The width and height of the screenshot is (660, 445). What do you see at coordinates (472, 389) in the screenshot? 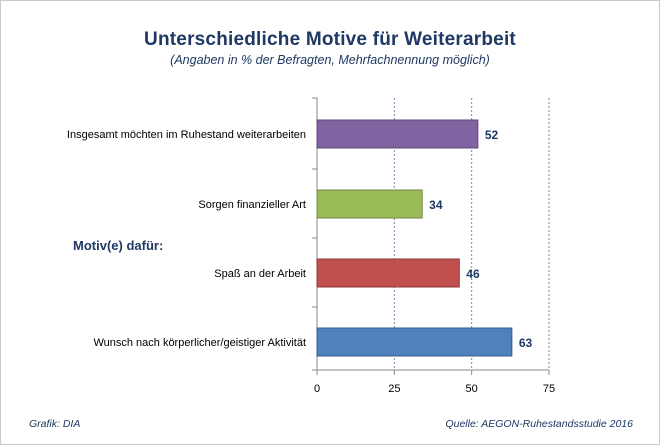
I see `x-tick-label: 50` at bounding box center [472, 389].